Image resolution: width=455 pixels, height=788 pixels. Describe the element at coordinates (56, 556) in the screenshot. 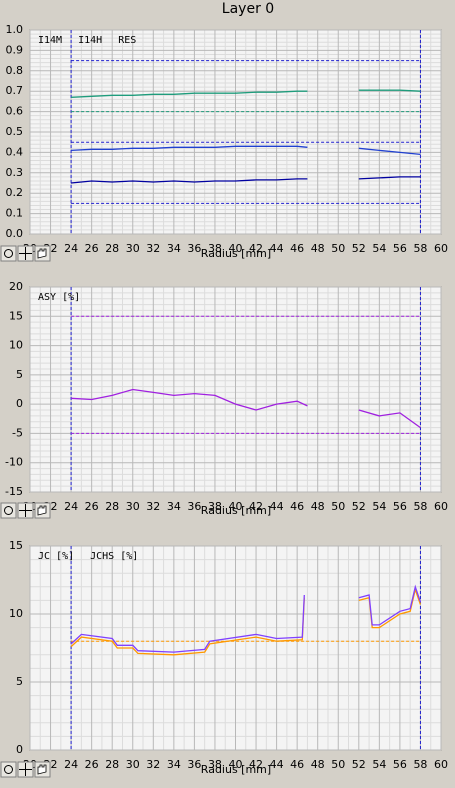

I see `legend-entry: JC [%]` at that location.